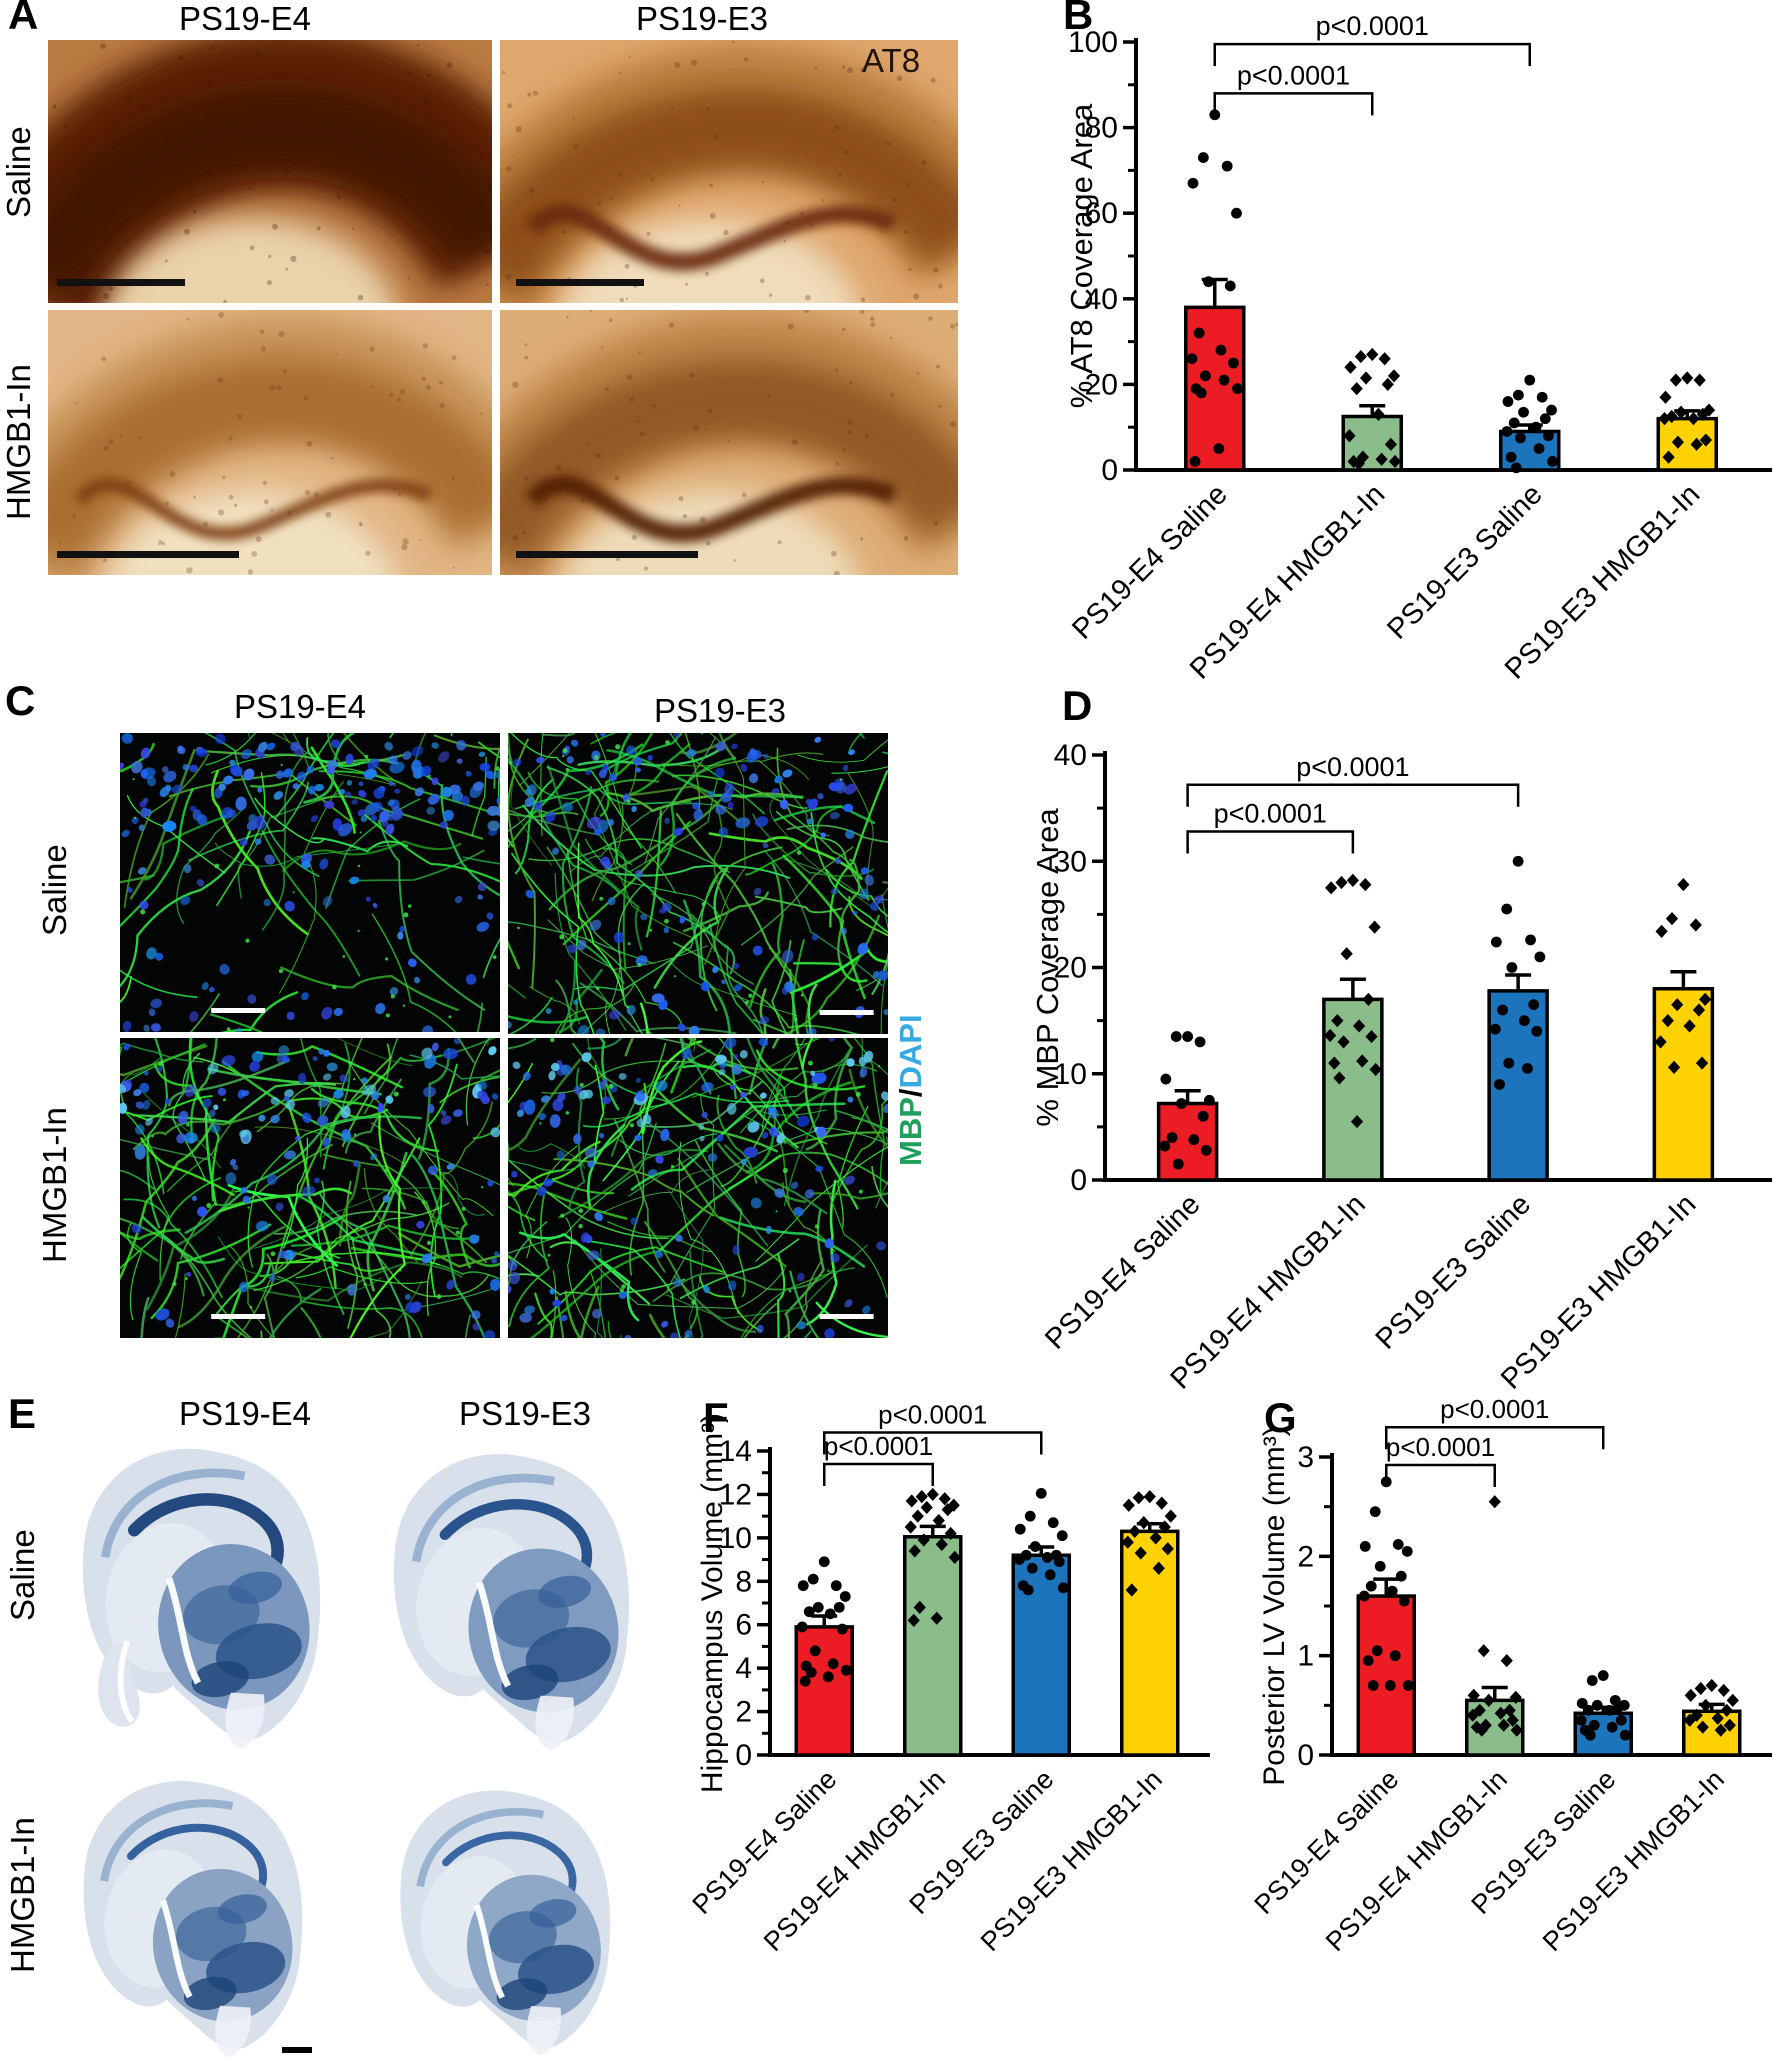 This screenshot has width=1774, height=2066. What do you see at coordinates (300, 706) in the screenshot?
I see `panel-c-col-title-ps19e4: PS19-E4` at bounding box center [300, 706].